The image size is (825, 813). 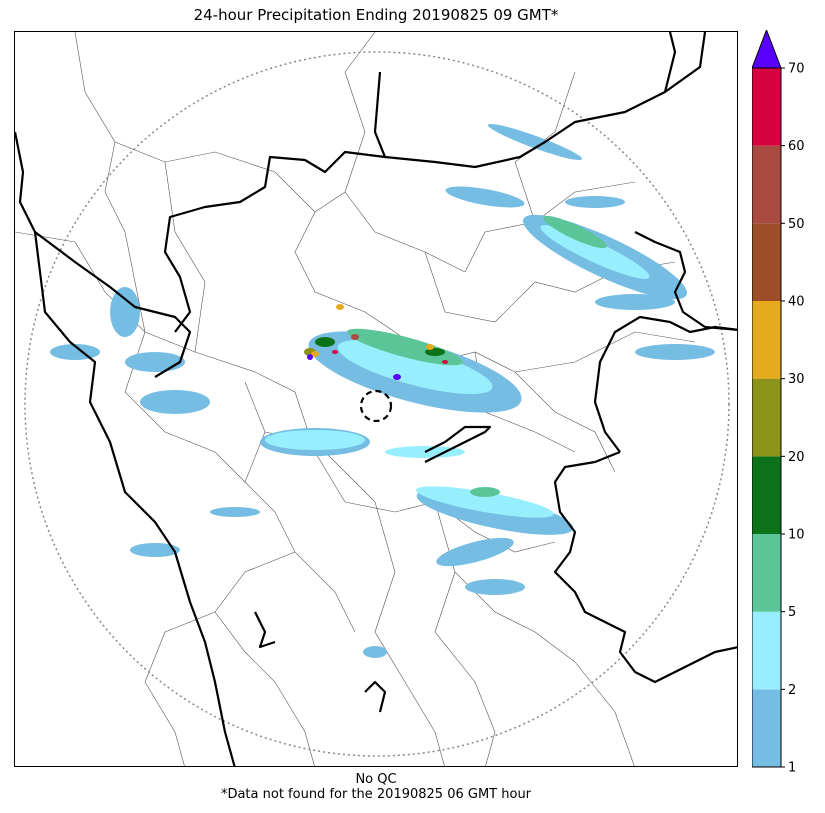 What do you see at coordinates (792, 690) in the screenshot?
I see `colorbar-label-2: 2` at bounding box center [792, 690].